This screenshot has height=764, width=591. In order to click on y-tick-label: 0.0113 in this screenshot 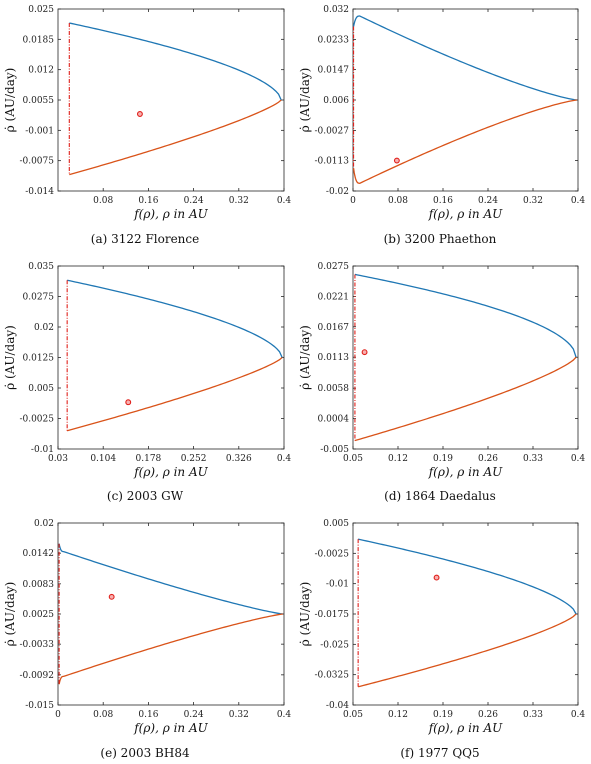, I will do `click(334, 358)`.